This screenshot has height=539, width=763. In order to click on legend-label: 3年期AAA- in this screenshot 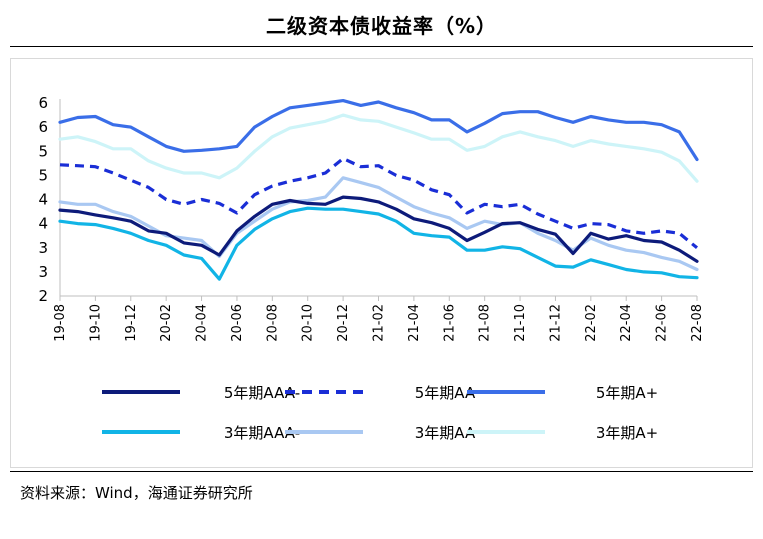, I will do `click(262, 433)`.